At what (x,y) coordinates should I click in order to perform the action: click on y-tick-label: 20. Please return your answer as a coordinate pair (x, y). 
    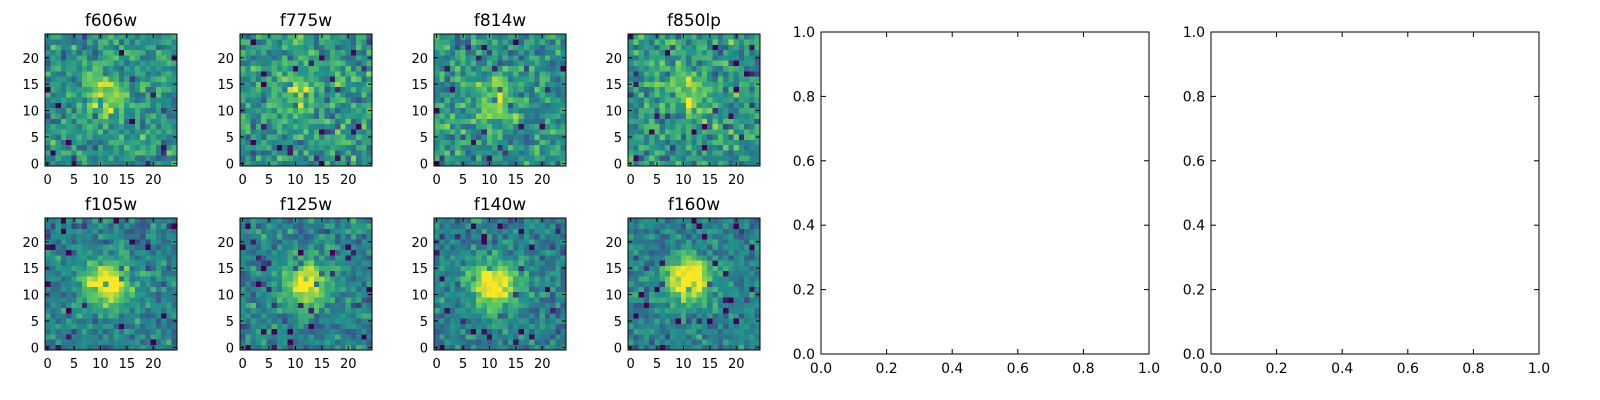
    Looking at the image, I should click on (225, 59).